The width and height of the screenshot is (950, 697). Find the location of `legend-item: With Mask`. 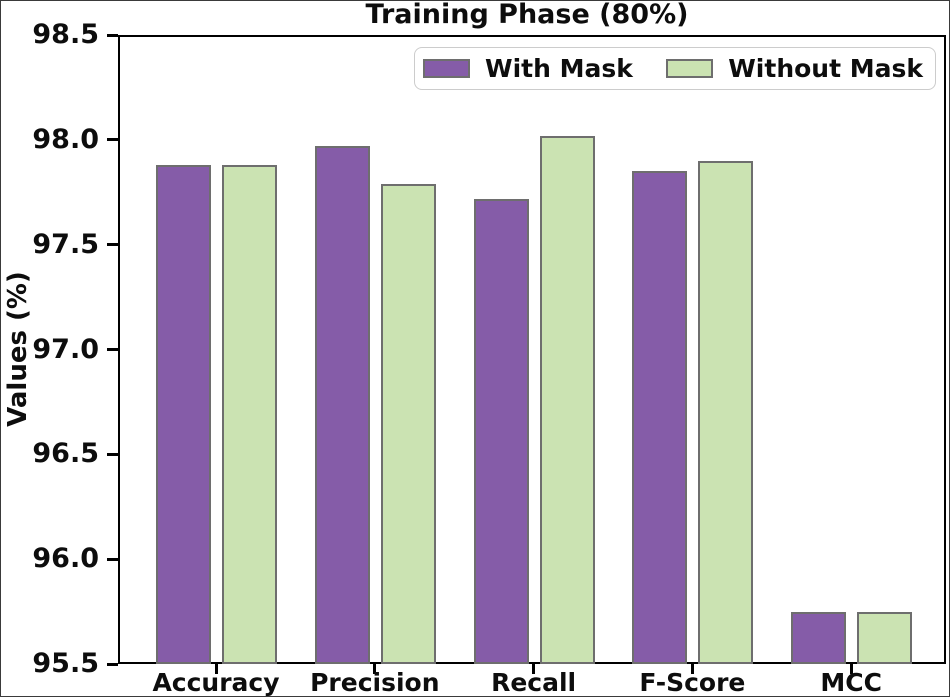

legend-item: With Mask is located at coordinates (528, 68).